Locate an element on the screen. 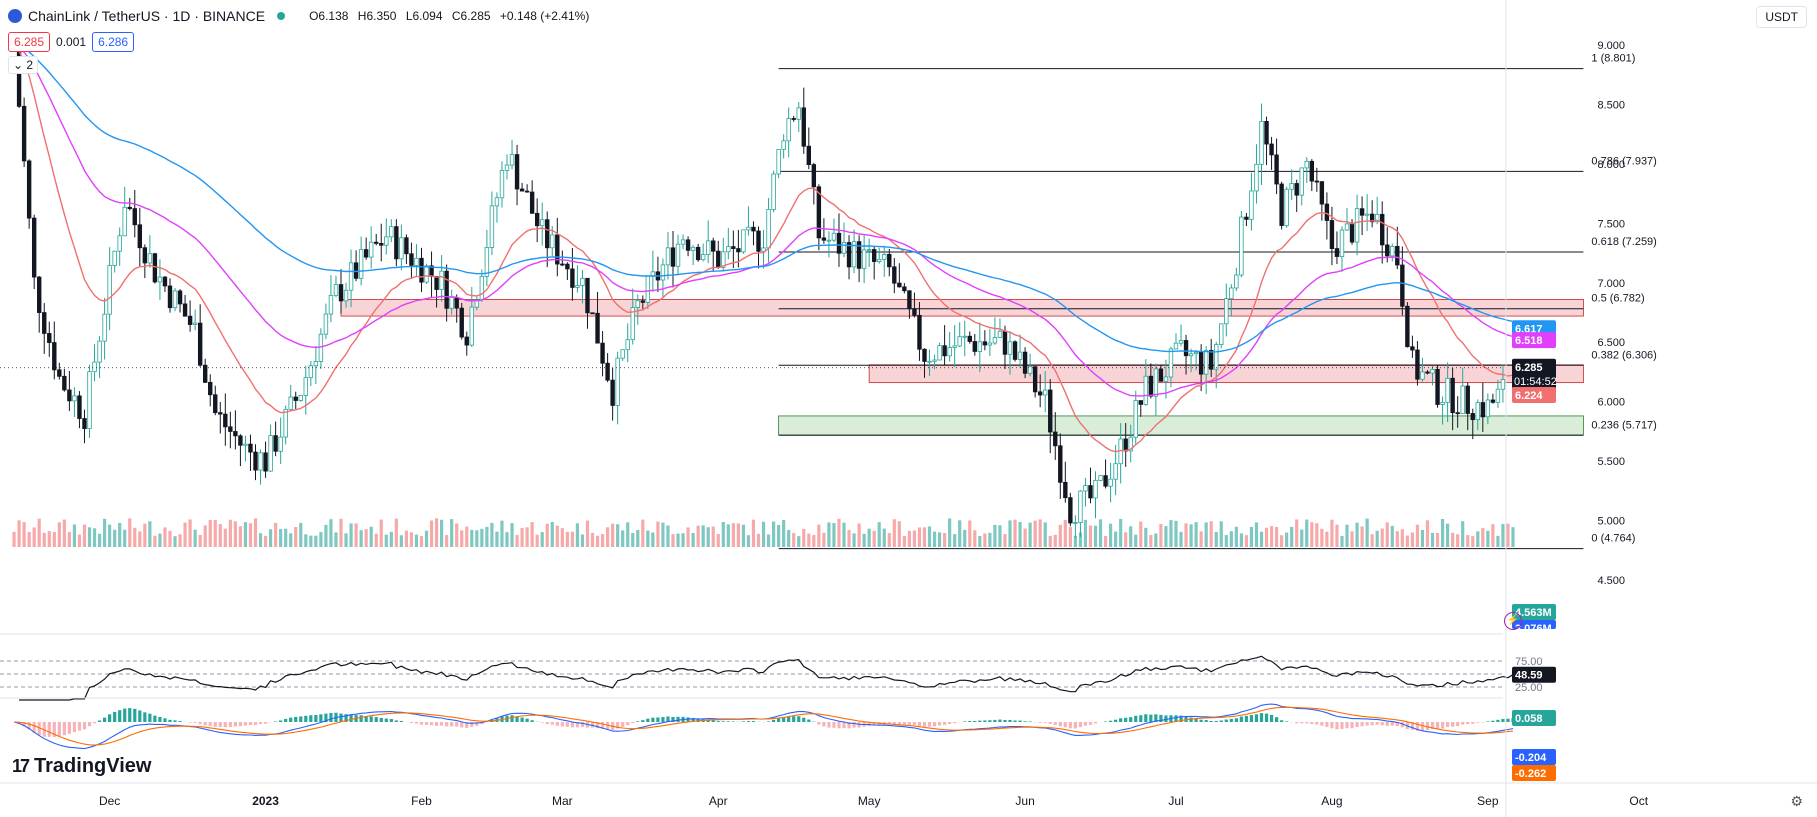 The height and width of the screenshot is (817, 1817). tradingview-logo-text: TradingView is located at coordinates (93, 766).